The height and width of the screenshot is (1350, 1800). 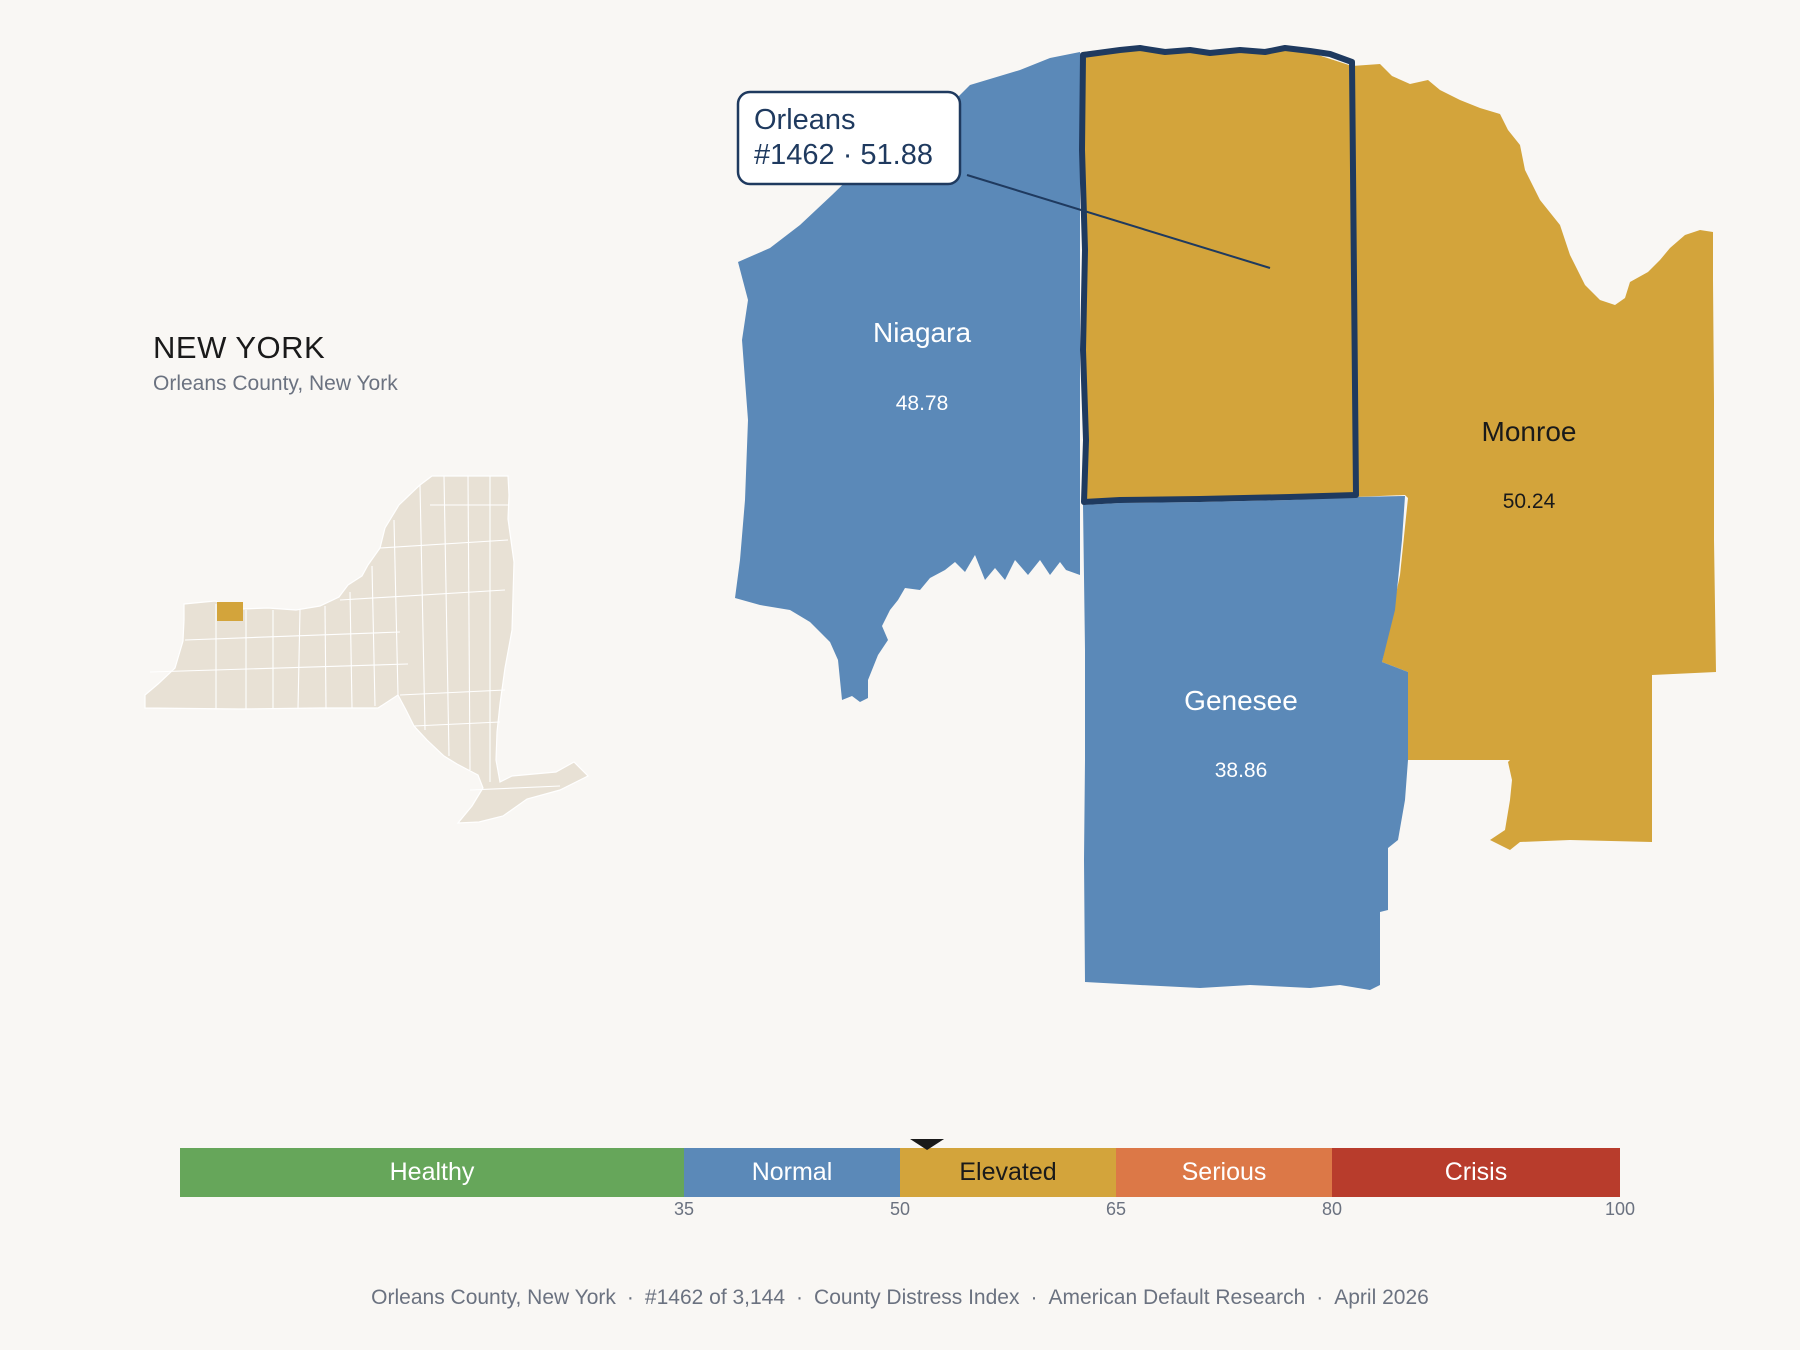 What do you see at coordinates (1245, 743) in the screenshot?
I see `county-shape-genesee` at bounding box center [1245, 743].